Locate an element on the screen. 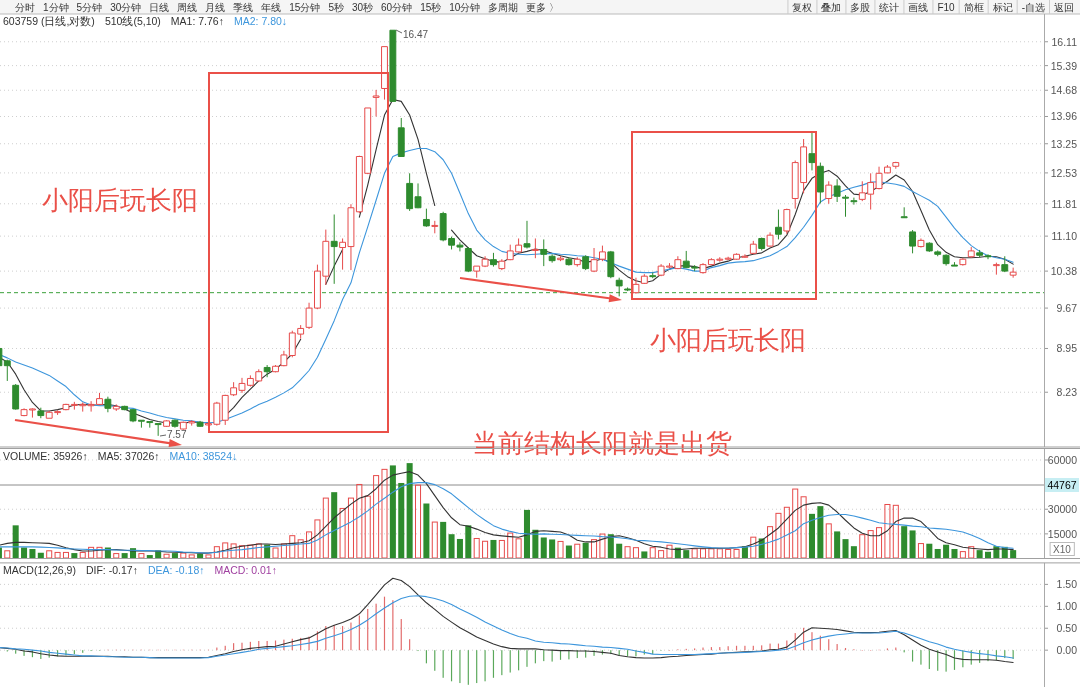 The width and height of the screenshot is (1080, 687). text: X10 is located at coordinates (1062, 549).